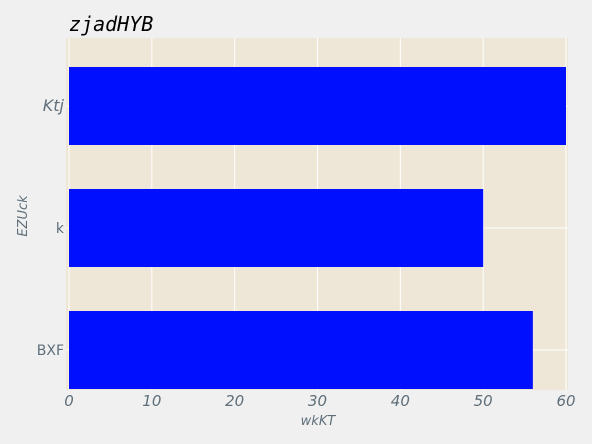 The width and height of the screenshot is (592, 444). Describe the element at coordinates (317, 106) in the screenshot. I see `bar-ktj` at that location.